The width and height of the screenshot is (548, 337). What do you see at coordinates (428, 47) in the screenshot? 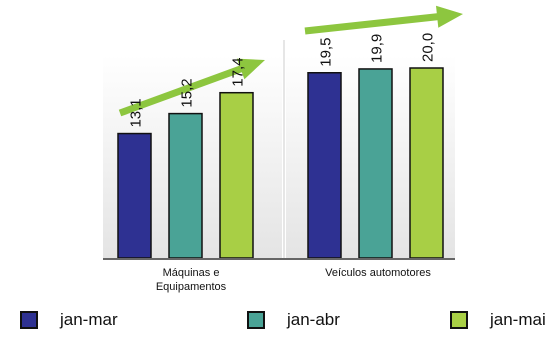
I see `data-label: 20,0` at bounding box center [428, 47].